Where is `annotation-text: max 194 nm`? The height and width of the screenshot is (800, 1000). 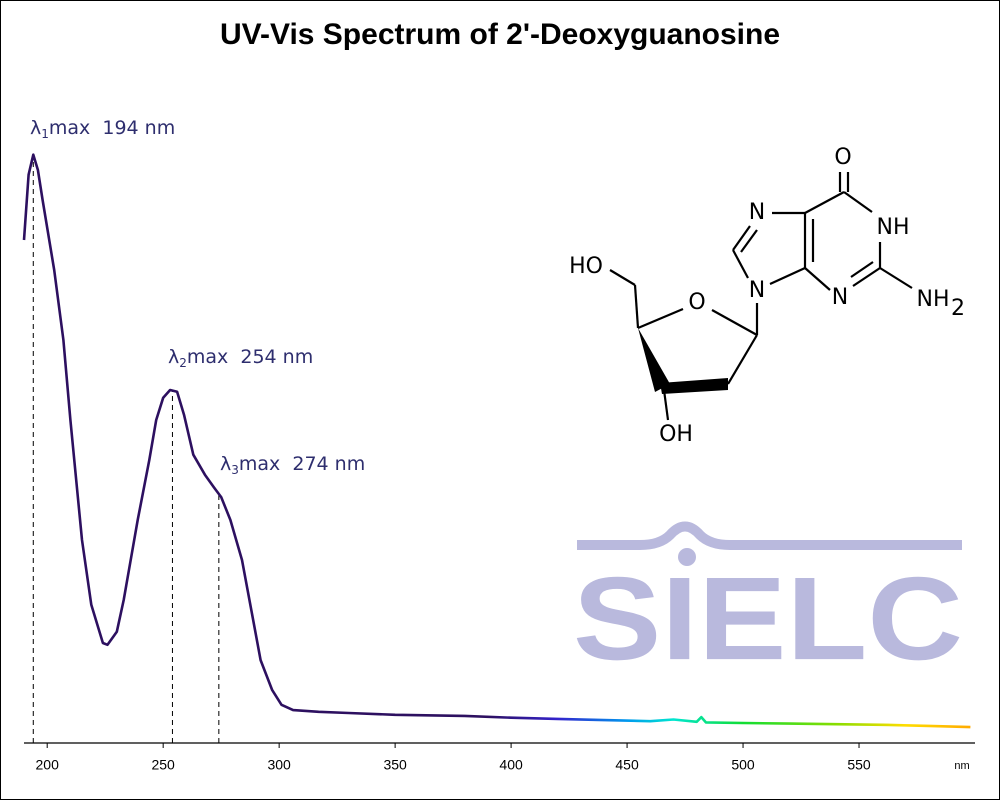
annotation-text: max 194 nm is located at coordinates (112, 128).